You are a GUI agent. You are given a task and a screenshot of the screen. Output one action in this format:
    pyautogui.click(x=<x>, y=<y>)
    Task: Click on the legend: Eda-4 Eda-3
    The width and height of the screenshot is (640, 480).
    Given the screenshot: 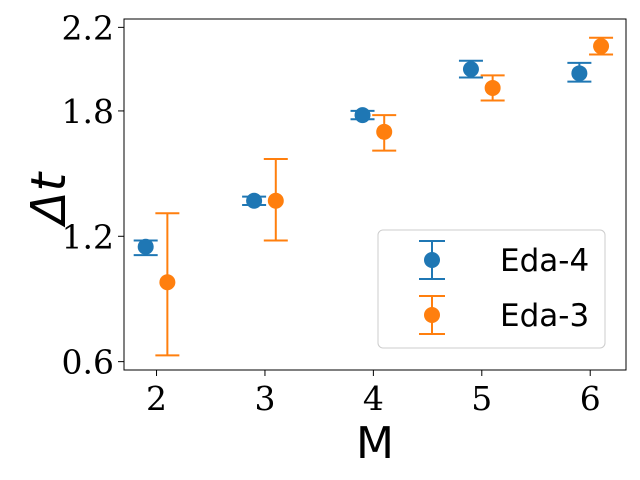 What is the action you would take?
    pyautogui.click(x=491, y=289)
    